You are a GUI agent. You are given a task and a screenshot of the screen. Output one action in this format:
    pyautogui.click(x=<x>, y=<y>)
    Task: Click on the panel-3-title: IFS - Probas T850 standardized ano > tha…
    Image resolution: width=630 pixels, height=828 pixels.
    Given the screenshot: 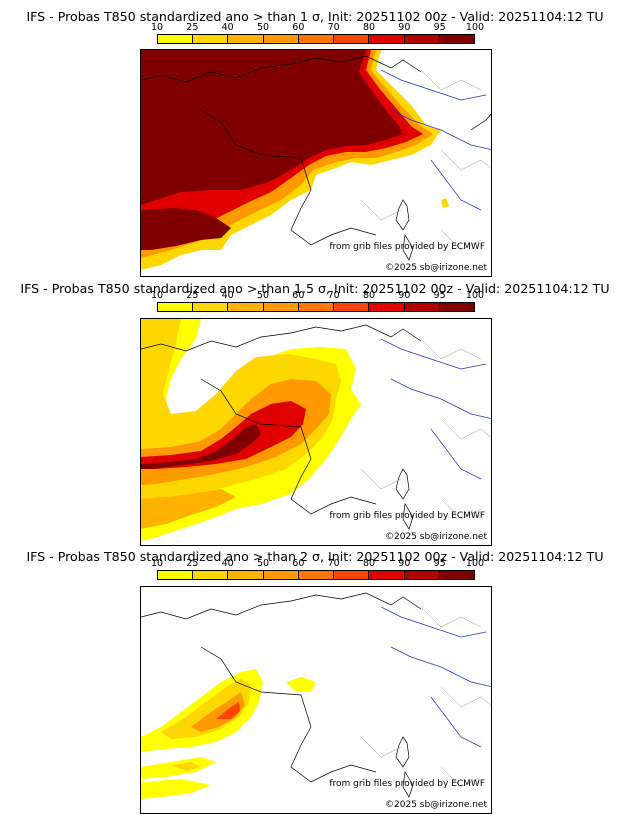 What is the action you would take?
    pyautogui.click(x=315, y=556)
    